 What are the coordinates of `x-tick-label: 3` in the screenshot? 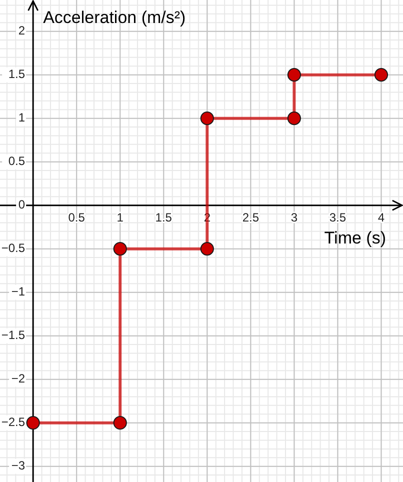 It's located at (294, 217).